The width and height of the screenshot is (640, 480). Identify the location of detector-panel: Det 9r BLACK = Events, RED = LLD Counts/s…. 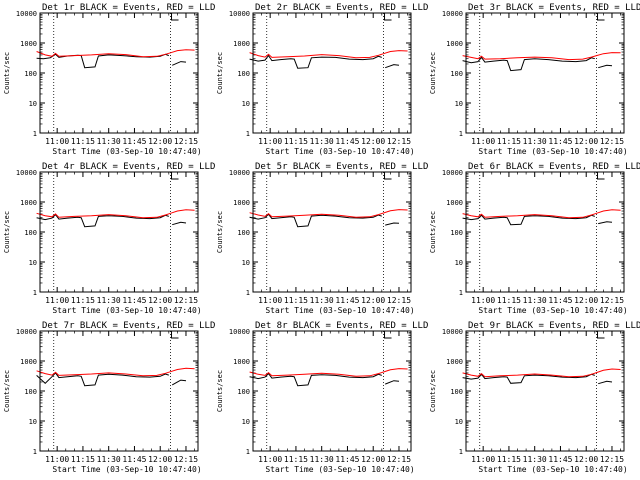
(534, 397).